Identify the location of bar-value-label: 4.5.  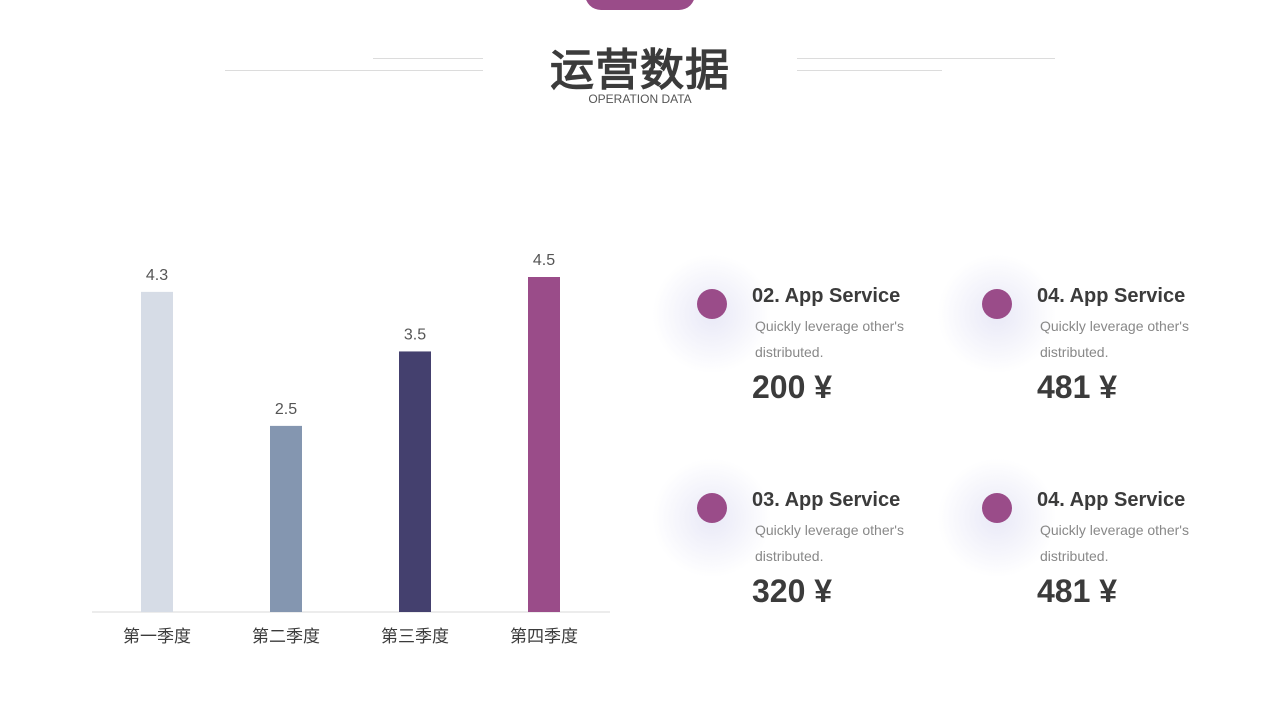
(544, 260).